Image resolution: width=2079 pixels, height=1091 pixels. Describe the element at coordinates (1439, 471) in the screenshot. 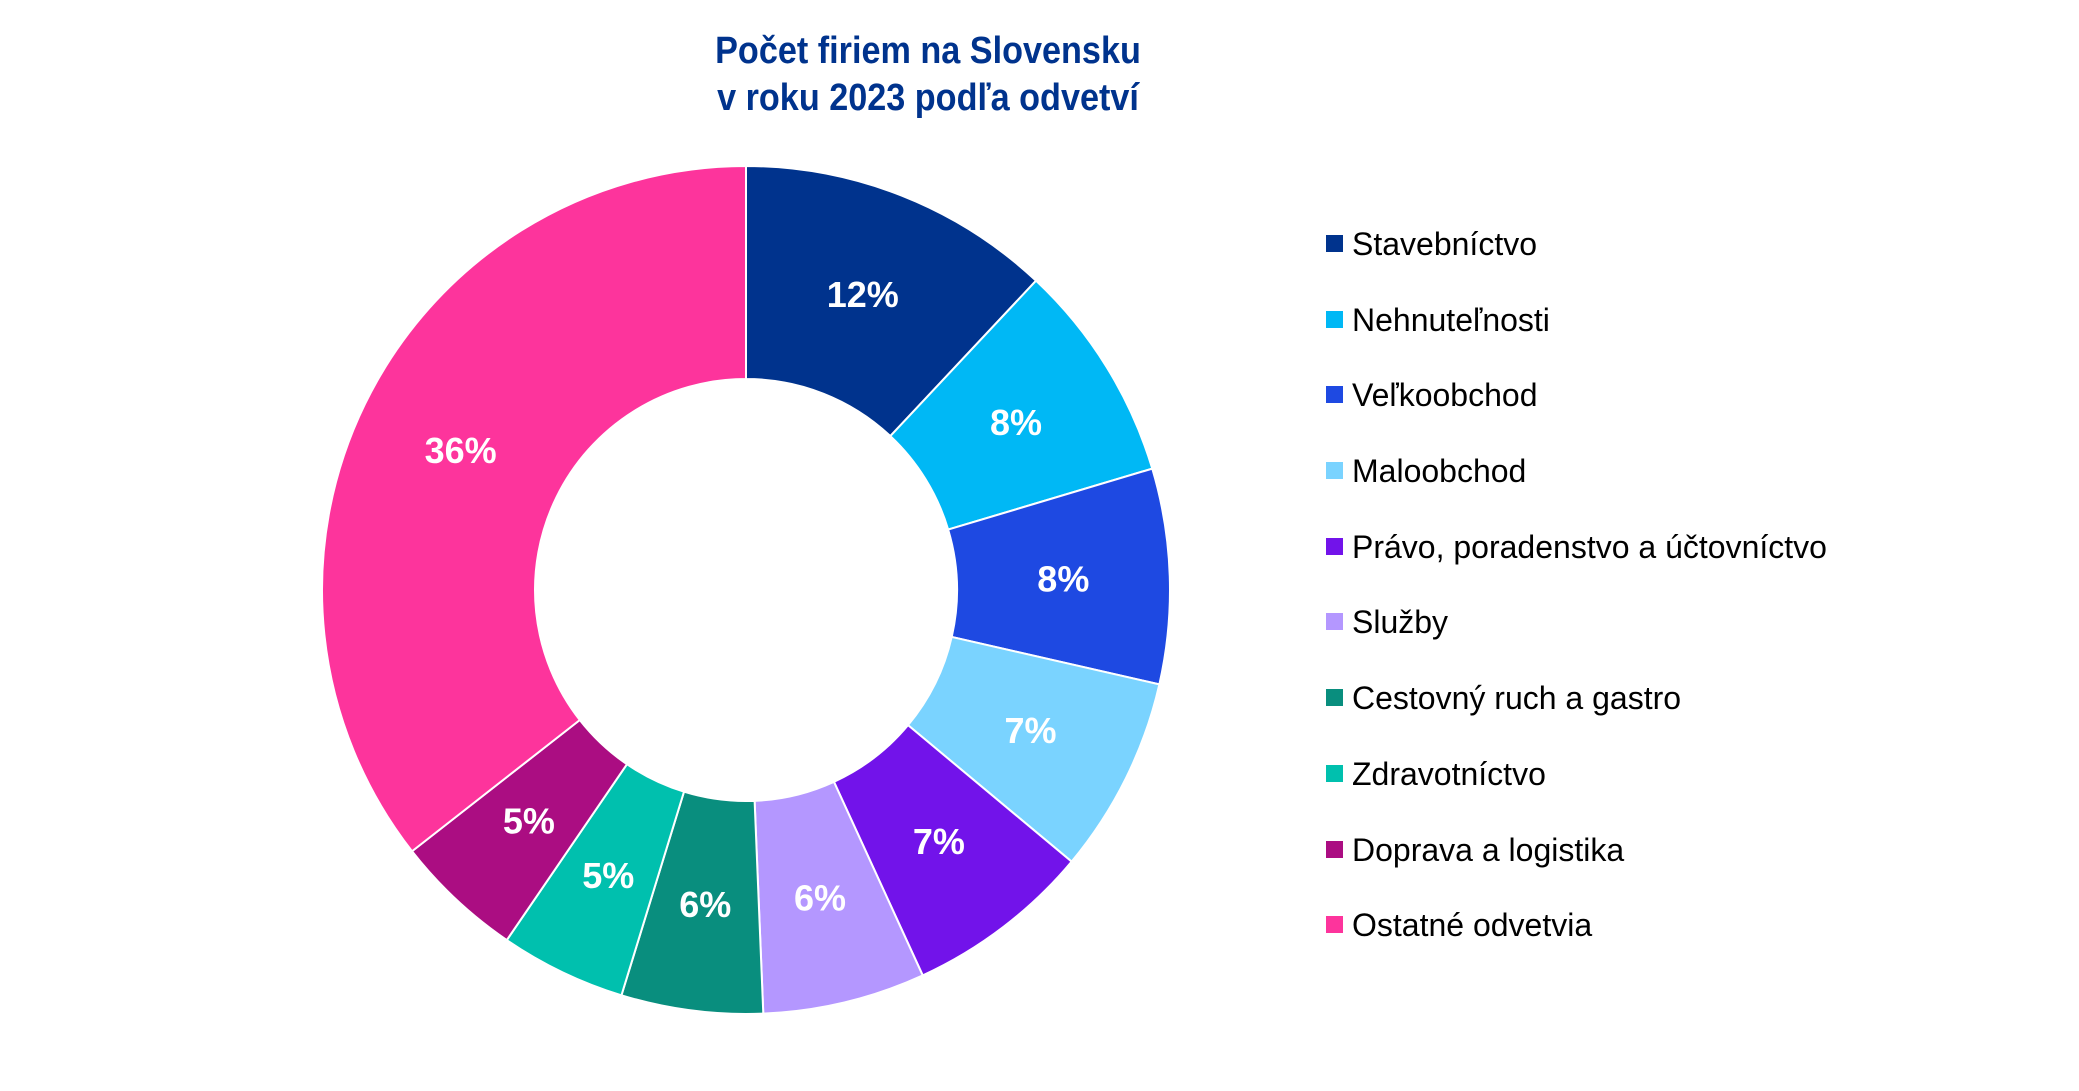

I see `legend-label: Maloobchod` at that location.